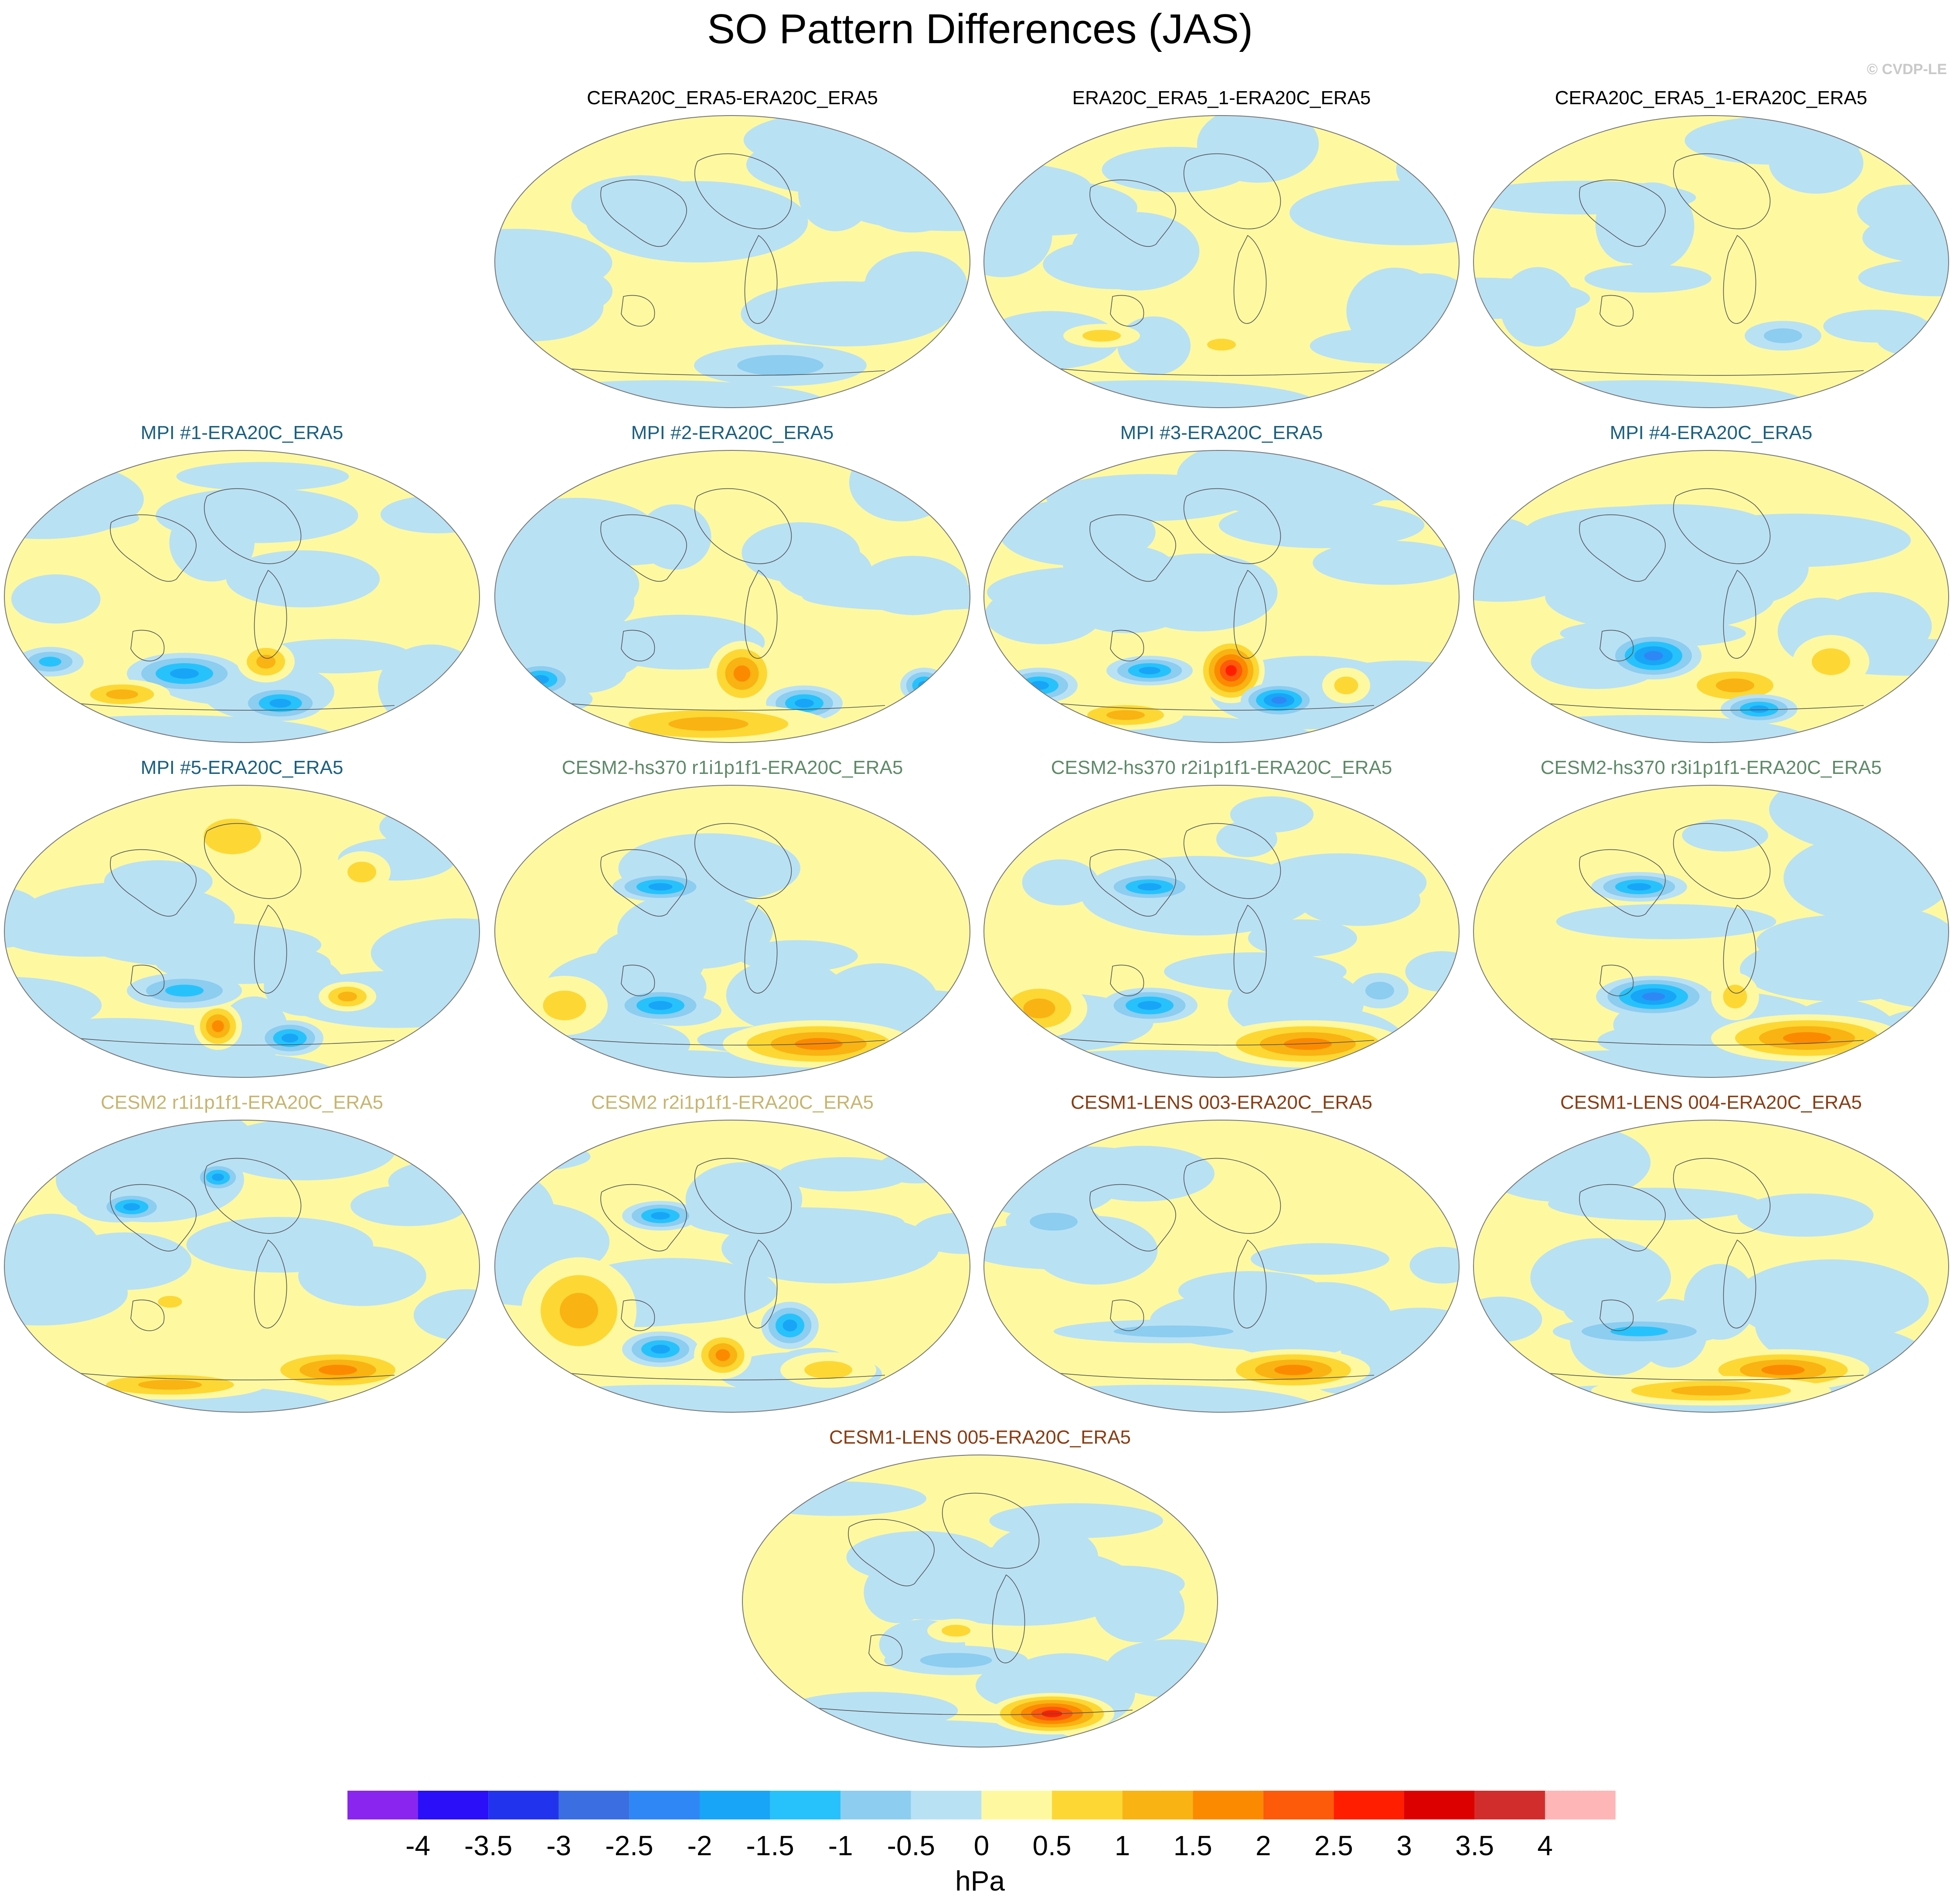  Describe the element at coordinates (1221, 767) in the screenshot. I see `panel-title: CESM2-hs370 r2i1p1f1-ERA20C_ERA5` at that location.